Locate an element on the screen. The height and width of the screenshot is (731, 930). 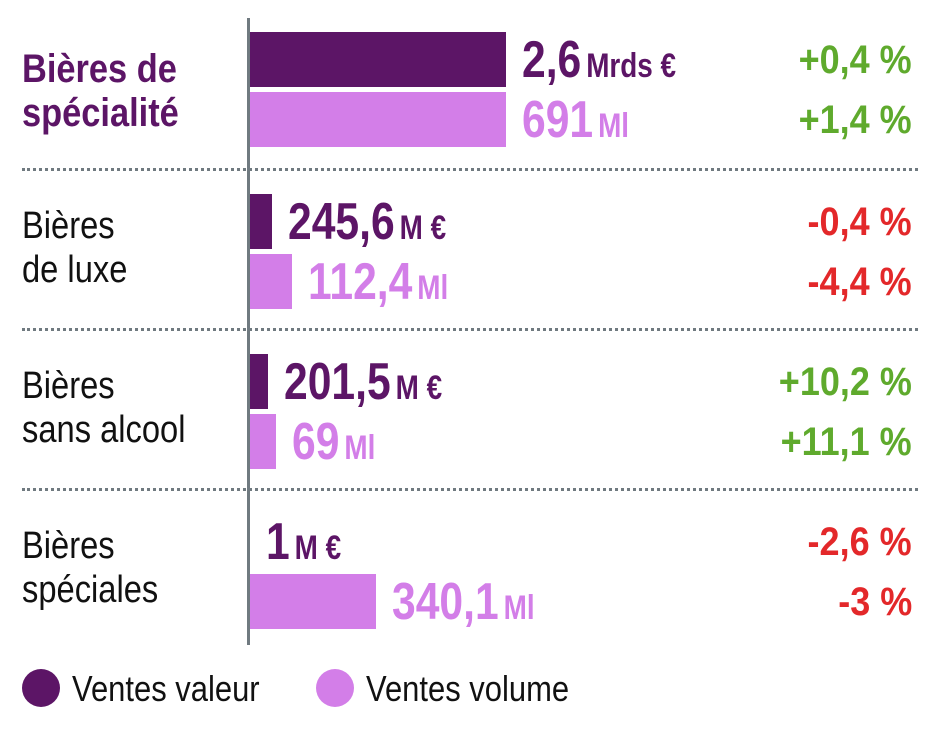
value-number: 2,6 is located at coordinates (552, 60).